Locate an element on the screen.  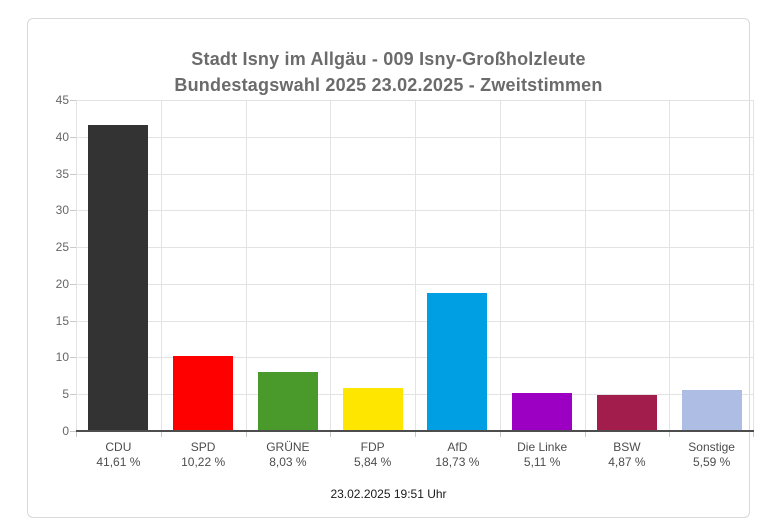
category-label-cdu: CDU 41,61 % is located at coordinates (118, 455).